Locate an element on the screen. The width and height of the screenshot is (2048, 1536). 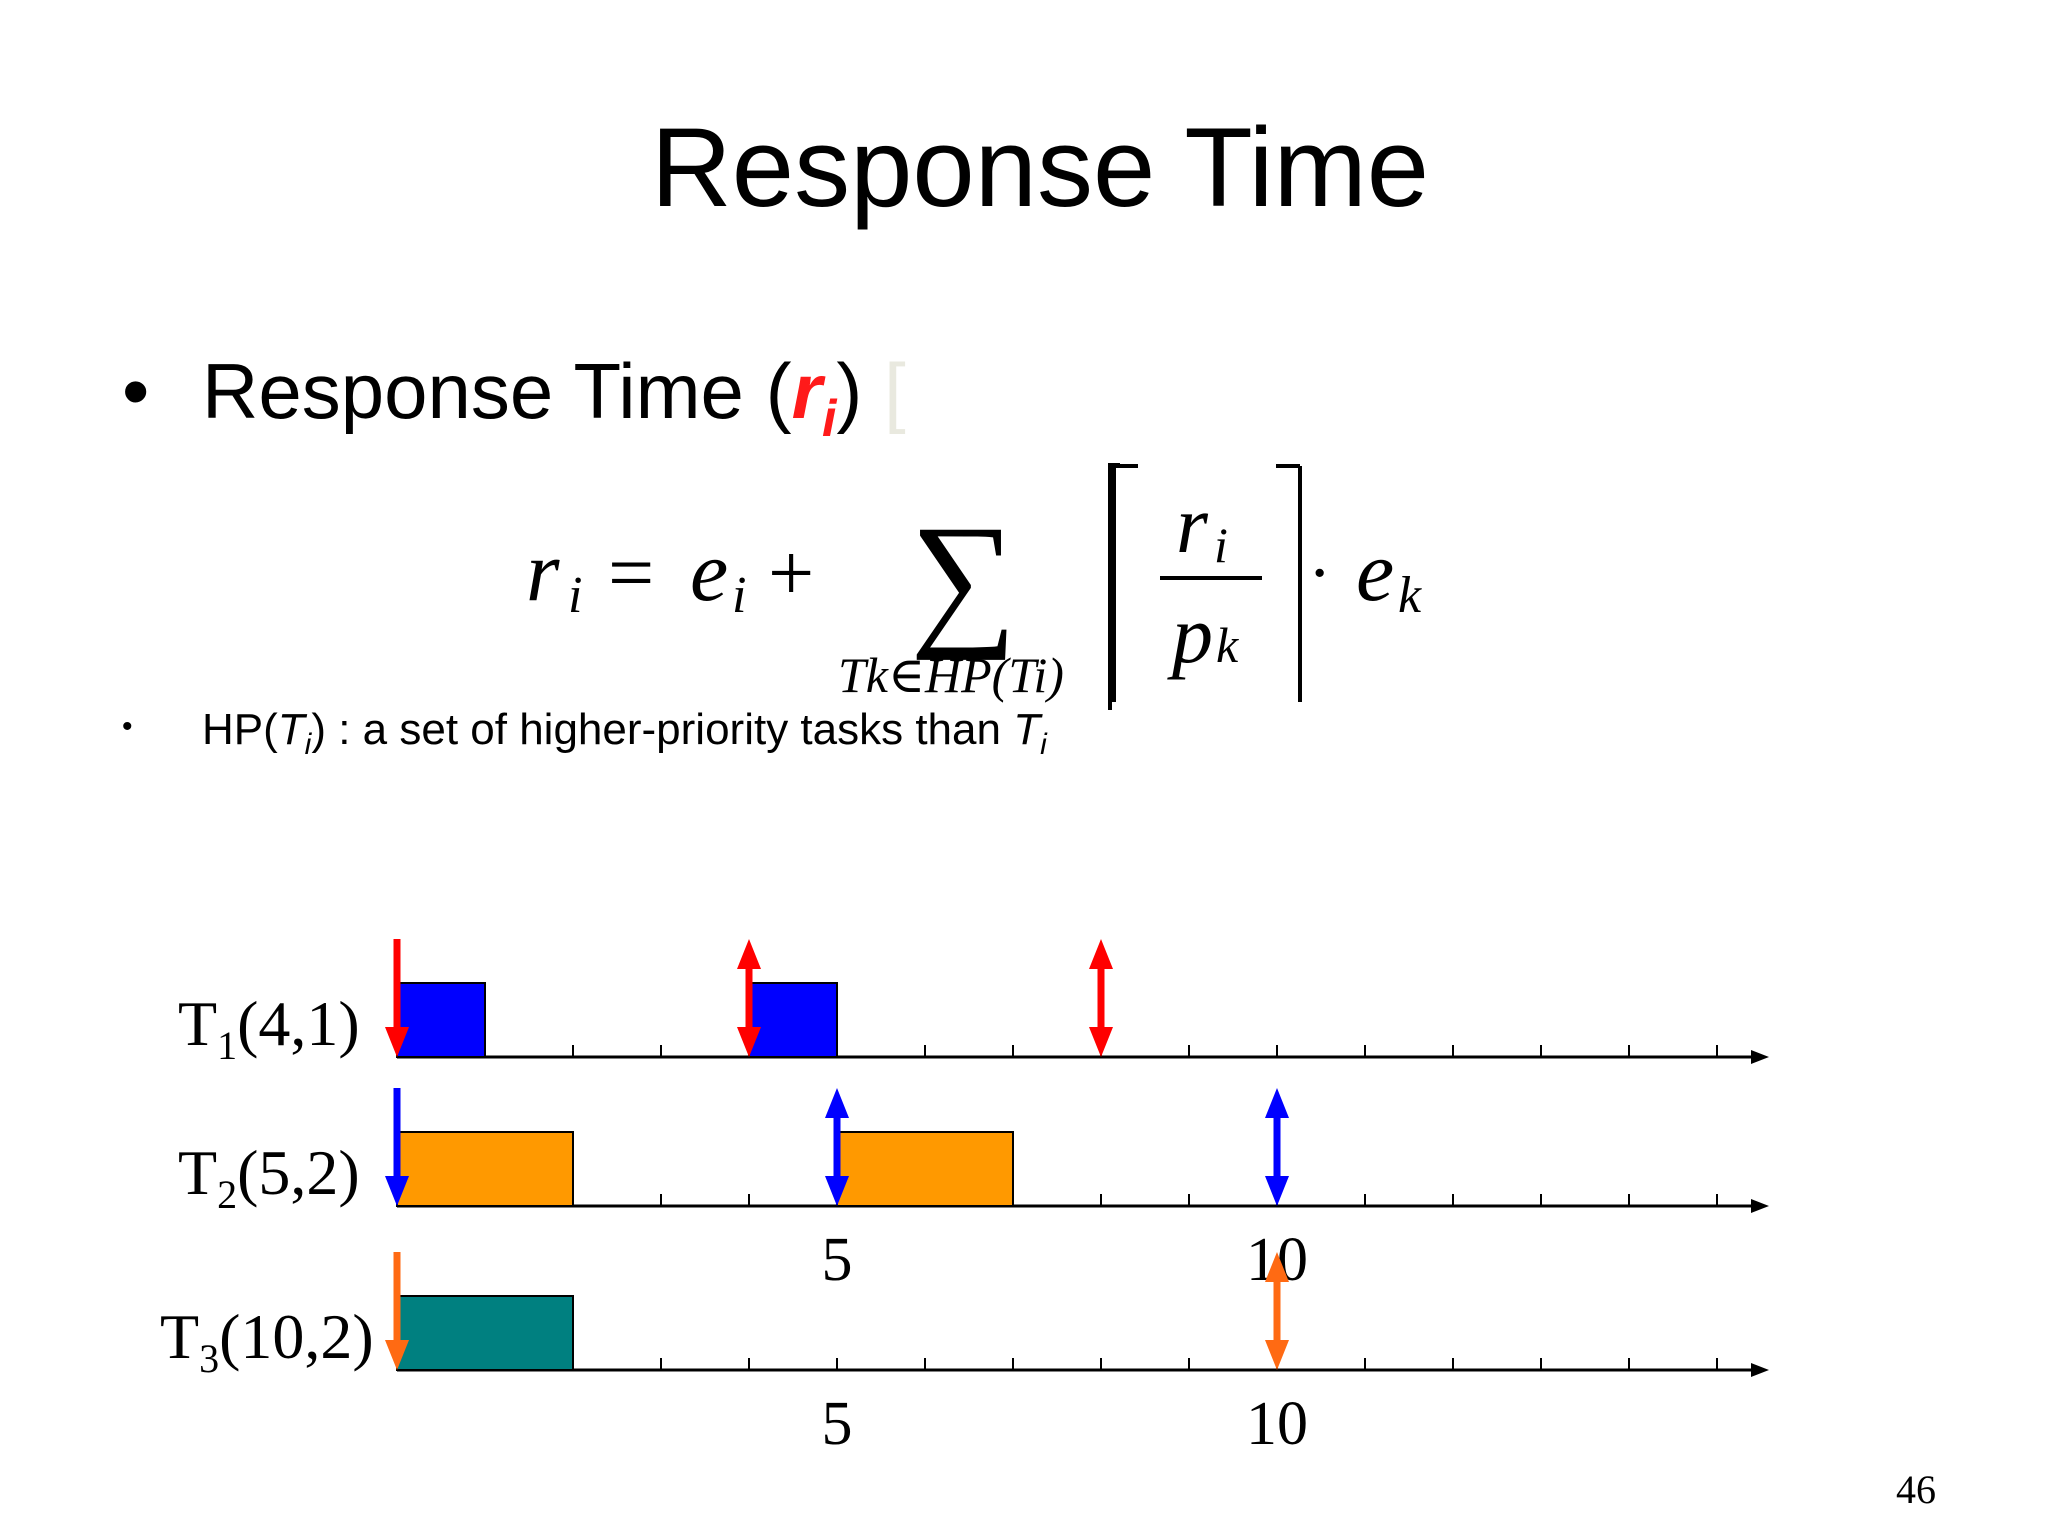
task-label-1: T1(4,1) is located at coordinates (269, 1028).